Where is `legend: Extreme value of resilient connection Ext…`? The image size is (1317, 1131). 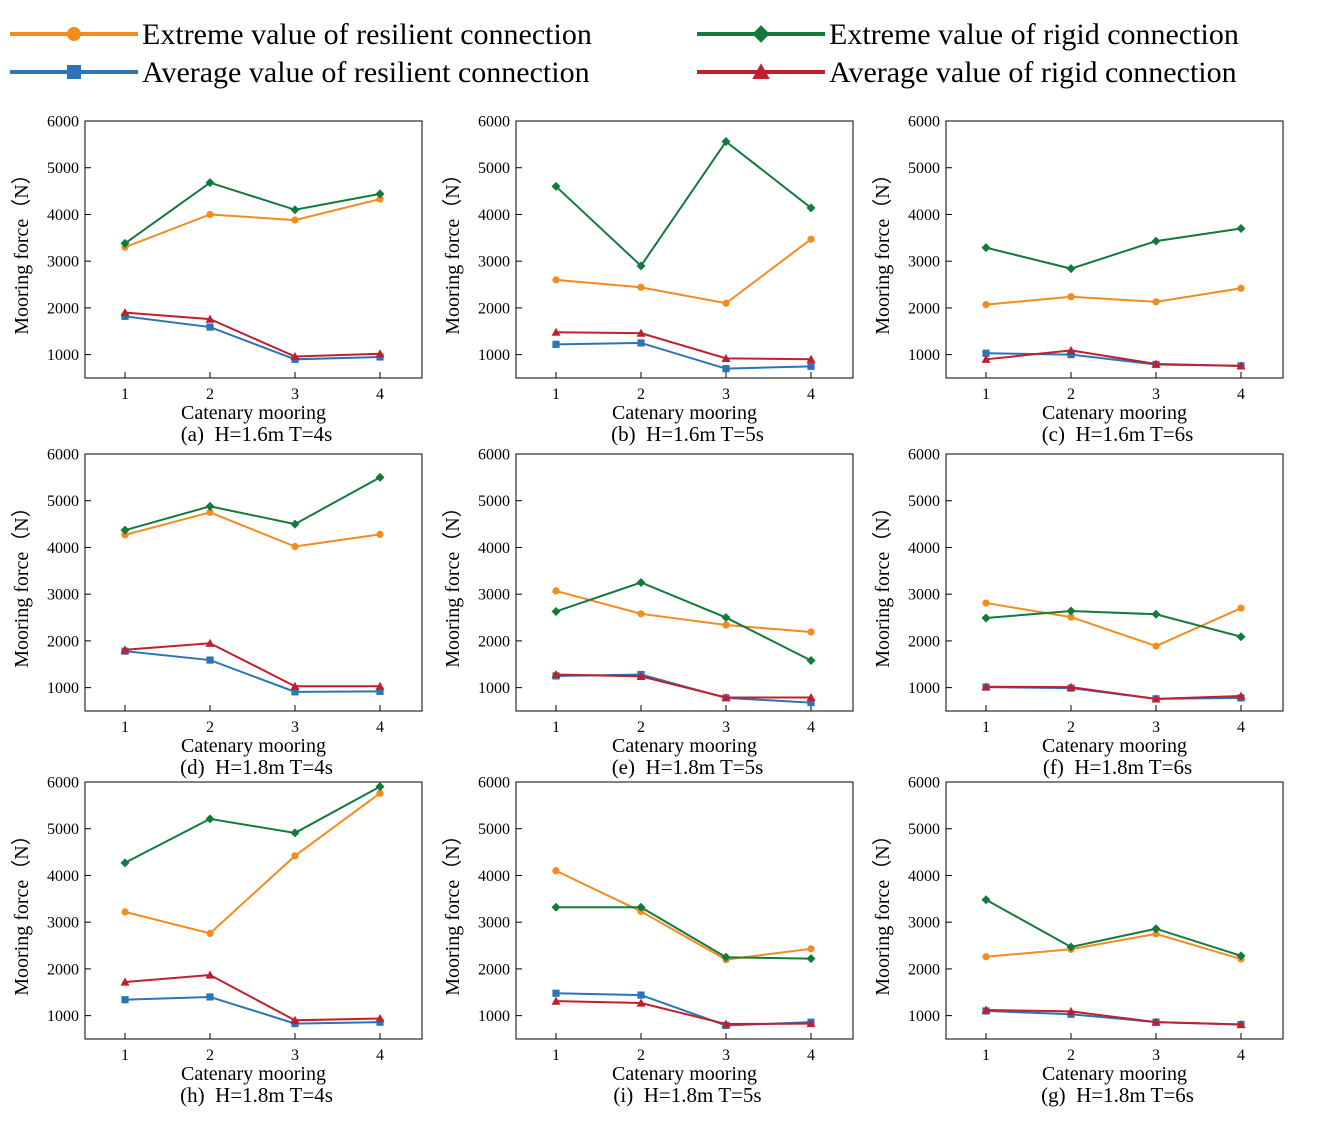
legend: Extreme value of resilient connection Ext… is located at coordinates (624, 53).